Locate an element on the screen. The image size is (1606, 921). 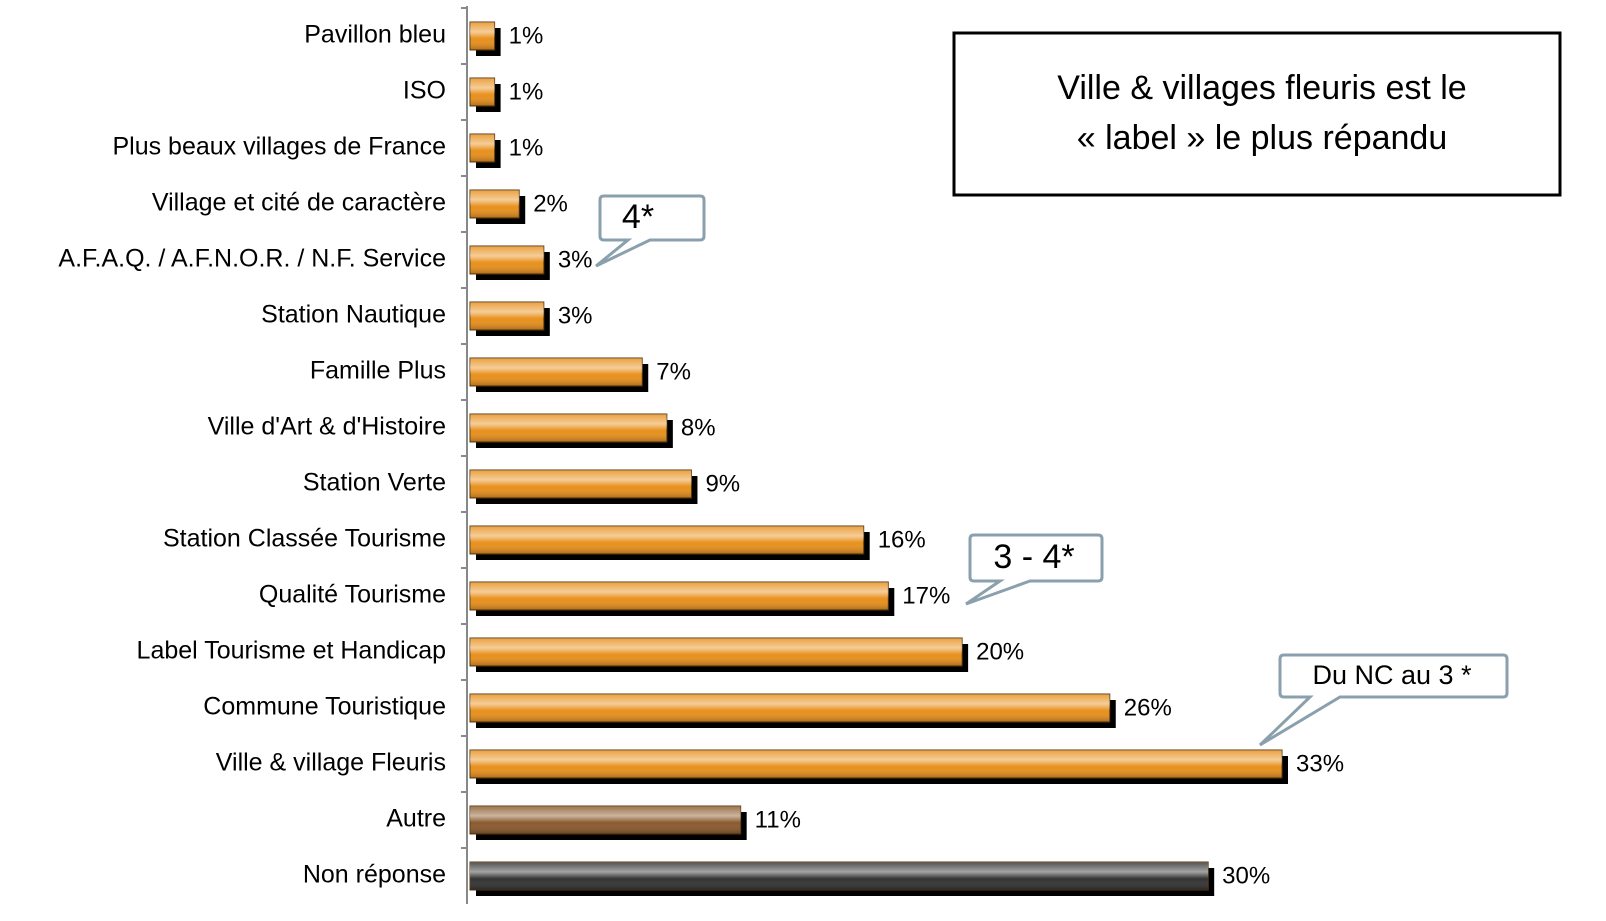
callout: 4* is located at coordinates (650, 231).